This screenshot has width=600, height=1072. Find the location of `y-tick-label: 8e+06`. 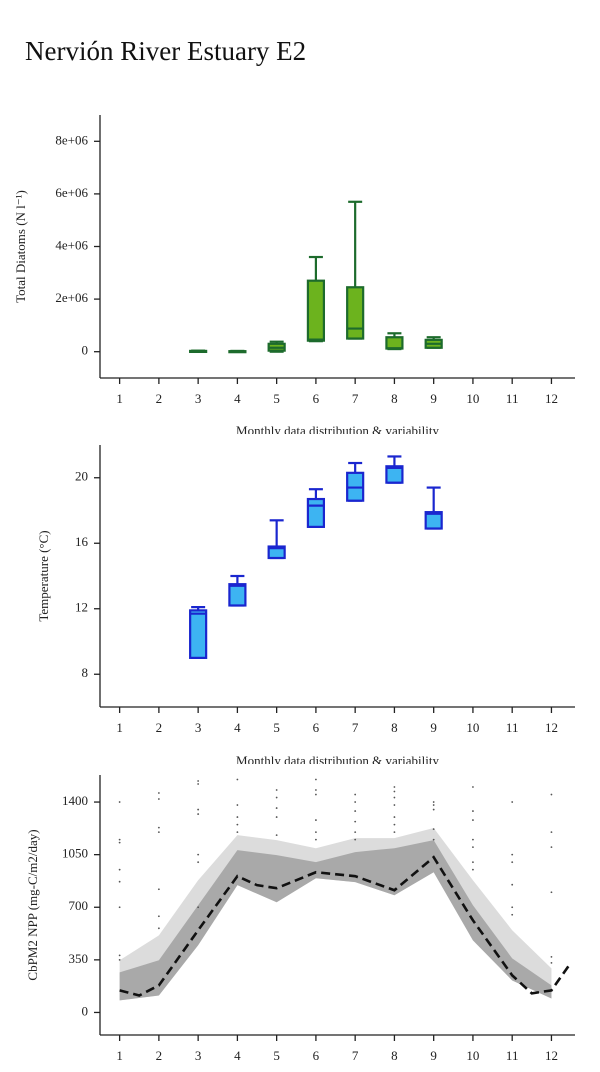

y-tick-label: 8e+06 is located at coordinates (71, 139).